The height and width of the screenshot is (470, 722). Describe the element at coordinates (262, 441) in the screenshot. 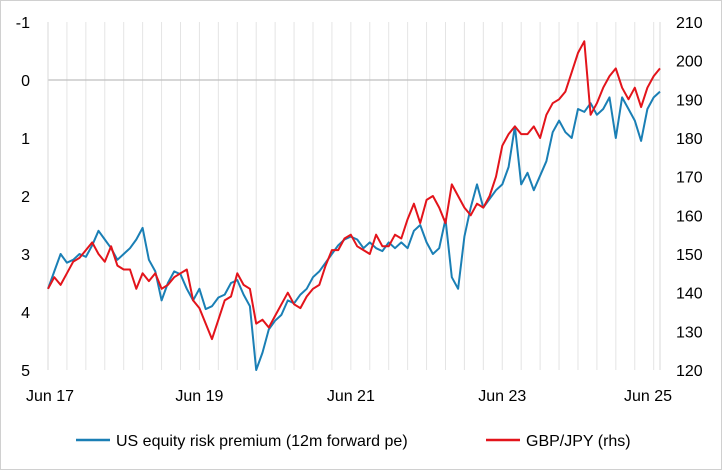

I see `legend-label-erp: US equity risk premium (12m forward pe)` at that location.